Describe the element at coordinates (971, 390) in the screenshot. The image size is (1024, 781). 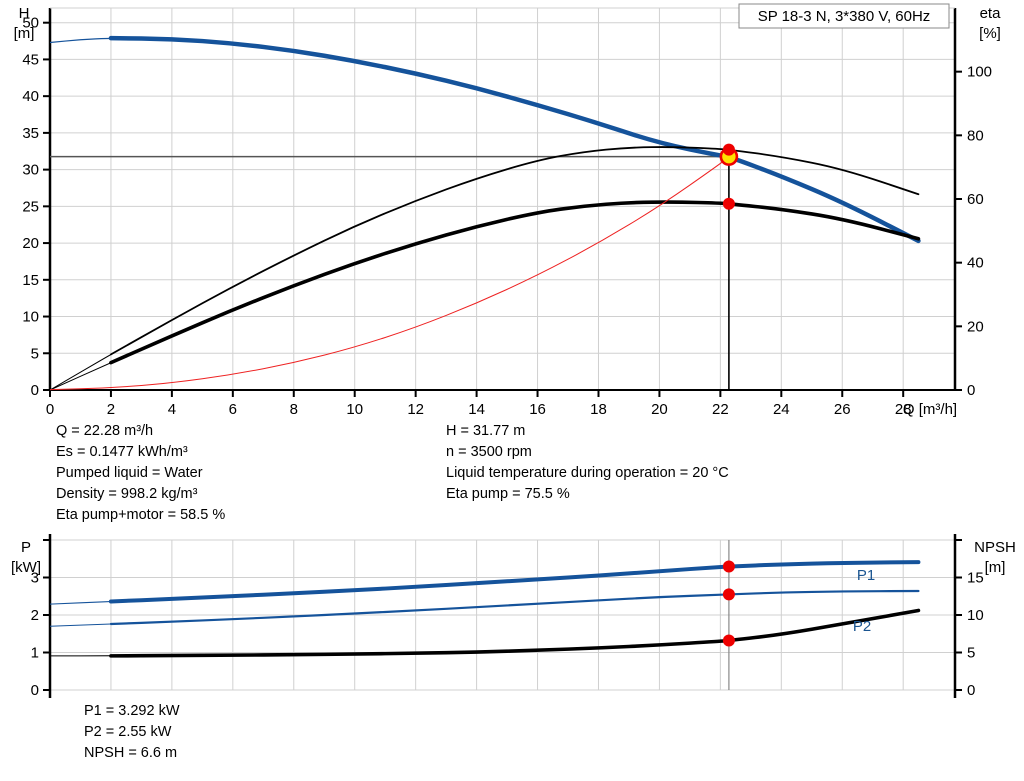
I see `main-right-tick-label: 0` at that location.